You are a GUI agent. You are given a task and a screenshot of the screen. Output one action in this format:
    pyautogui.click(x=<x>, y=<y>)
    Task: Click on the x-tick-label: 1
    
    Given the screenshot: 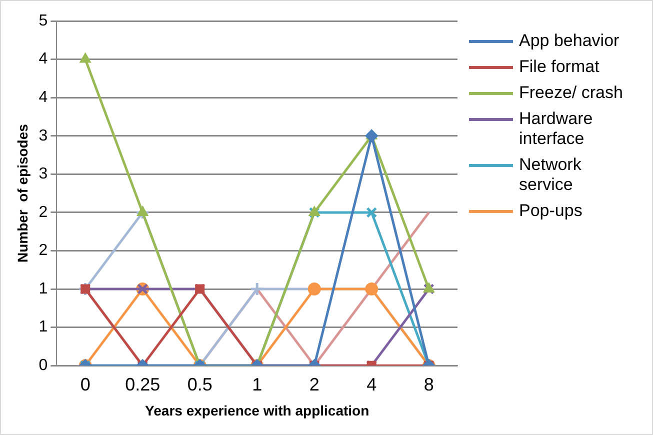 What is the action you would take?
    pyautogui.click(x=257, y=384)
    